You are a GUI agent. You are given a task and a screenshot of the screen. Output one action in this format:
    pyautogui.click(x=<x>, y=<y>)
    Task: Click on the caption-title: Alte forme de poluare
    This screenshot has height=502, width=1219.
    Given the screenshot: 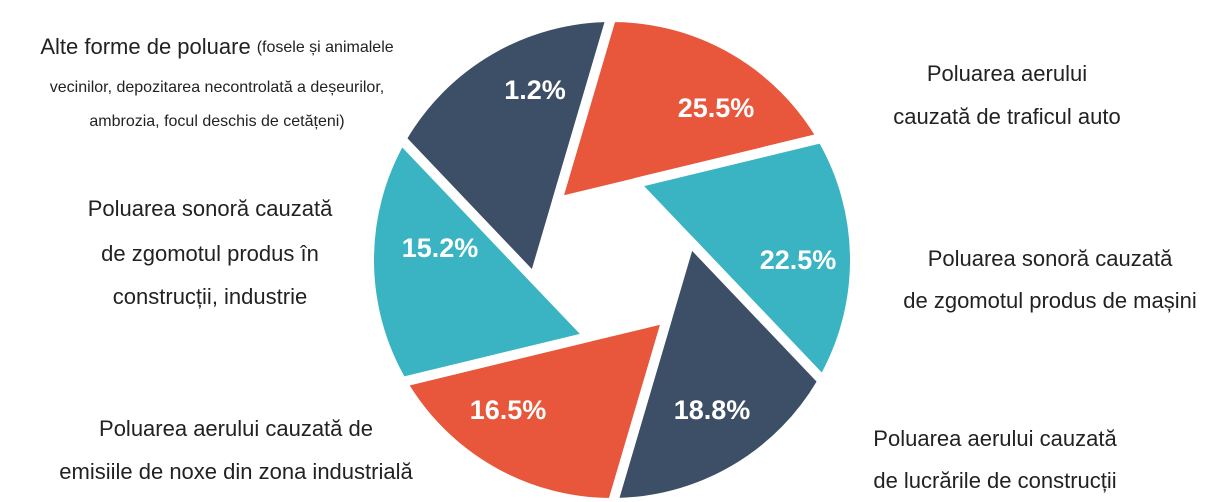 What is the action you would take?
    pyautogui.click(x=145, y=46)
    